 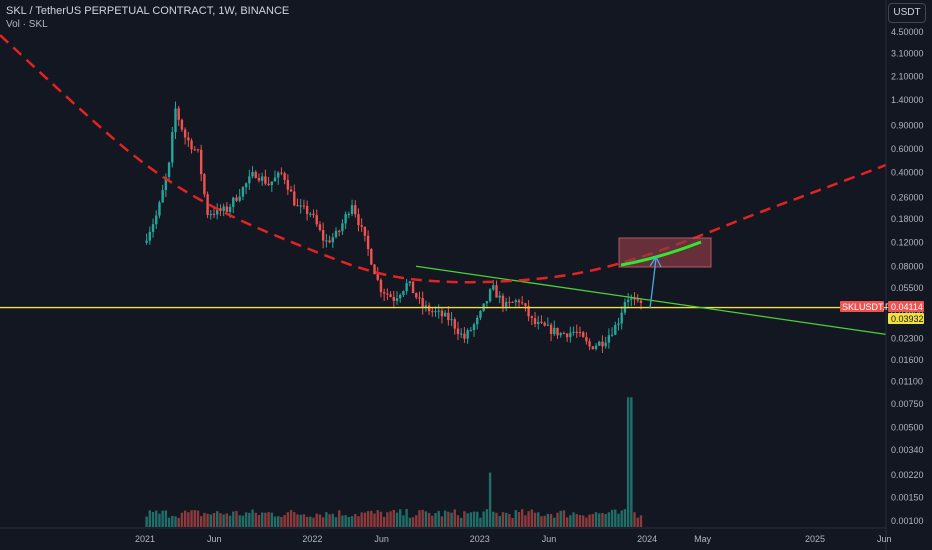 What do you see at coordinates (907, 13) in the screenshot?
I see `currency-button: USDT` at bounding box center [907, 13].